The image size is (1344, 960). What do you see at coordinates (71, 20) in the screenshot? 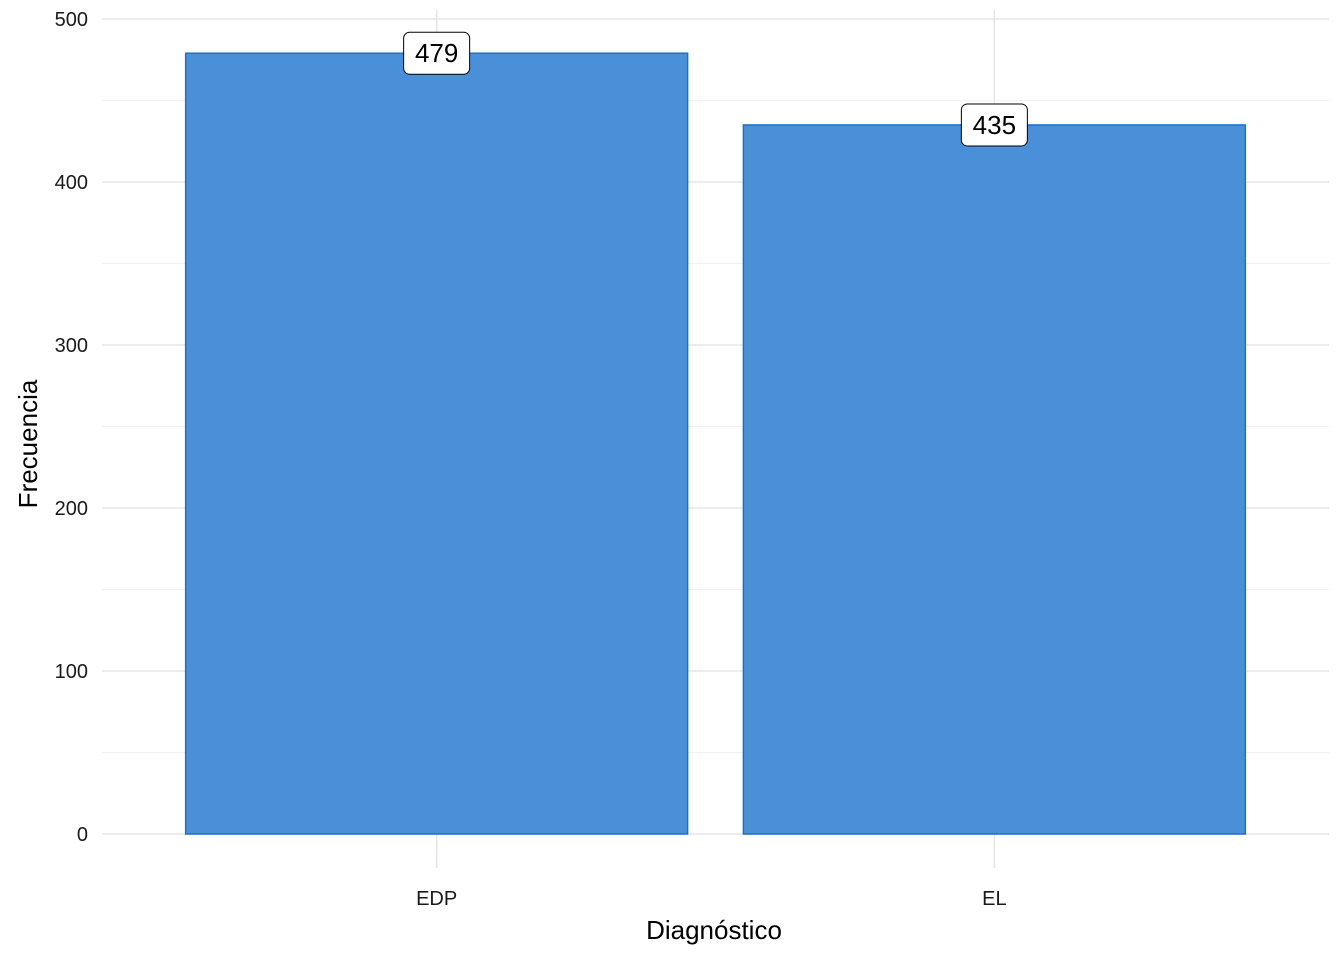
I see `y-tick-label: 500` at bounding box center [71, 20].